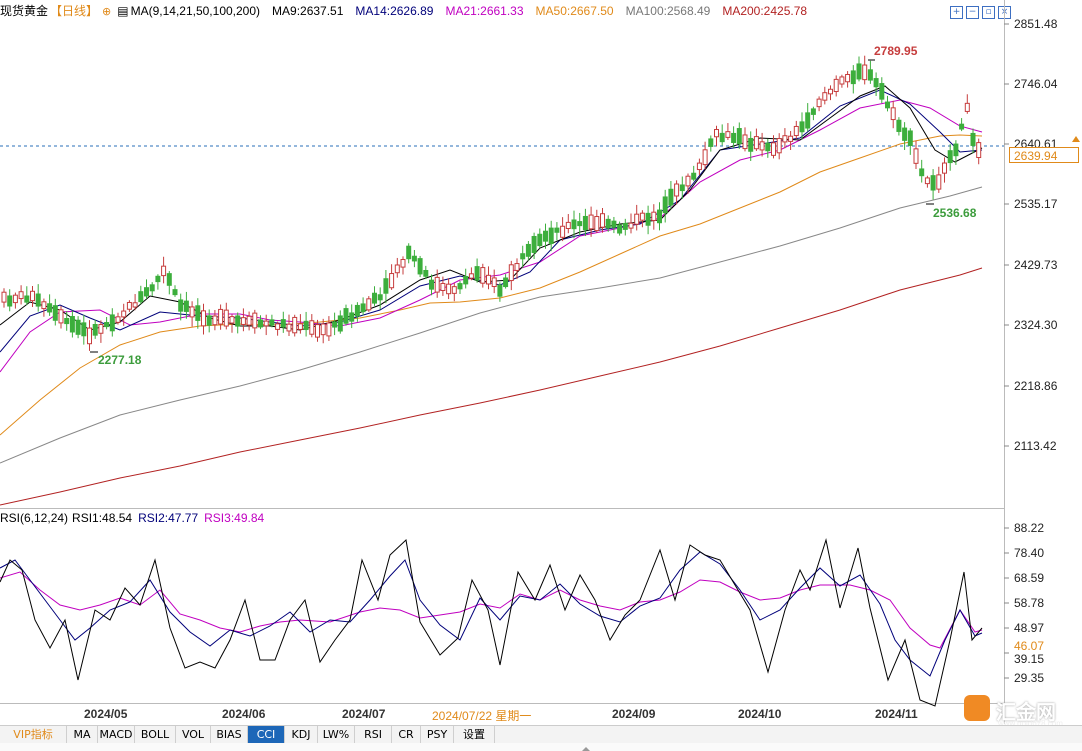 Image resolution: width=1082 pixels, height=751 pixels. Describe the element at coordinates (482, 716) in the screenshot. I see `crosshair-date-label: 2024/07/22 星期一` at that location.